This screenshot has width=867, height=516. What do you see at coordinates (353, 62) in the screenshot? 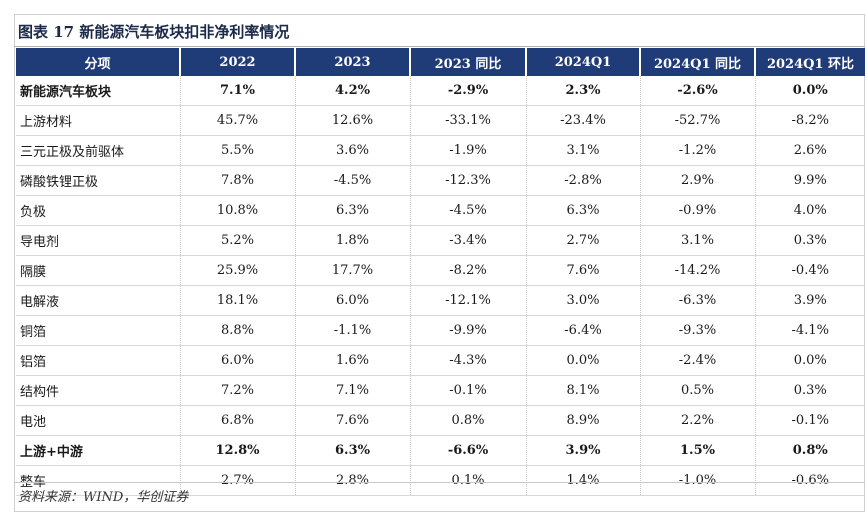
I see `column-header-2023: 2023` at bounding box center [353, 62].